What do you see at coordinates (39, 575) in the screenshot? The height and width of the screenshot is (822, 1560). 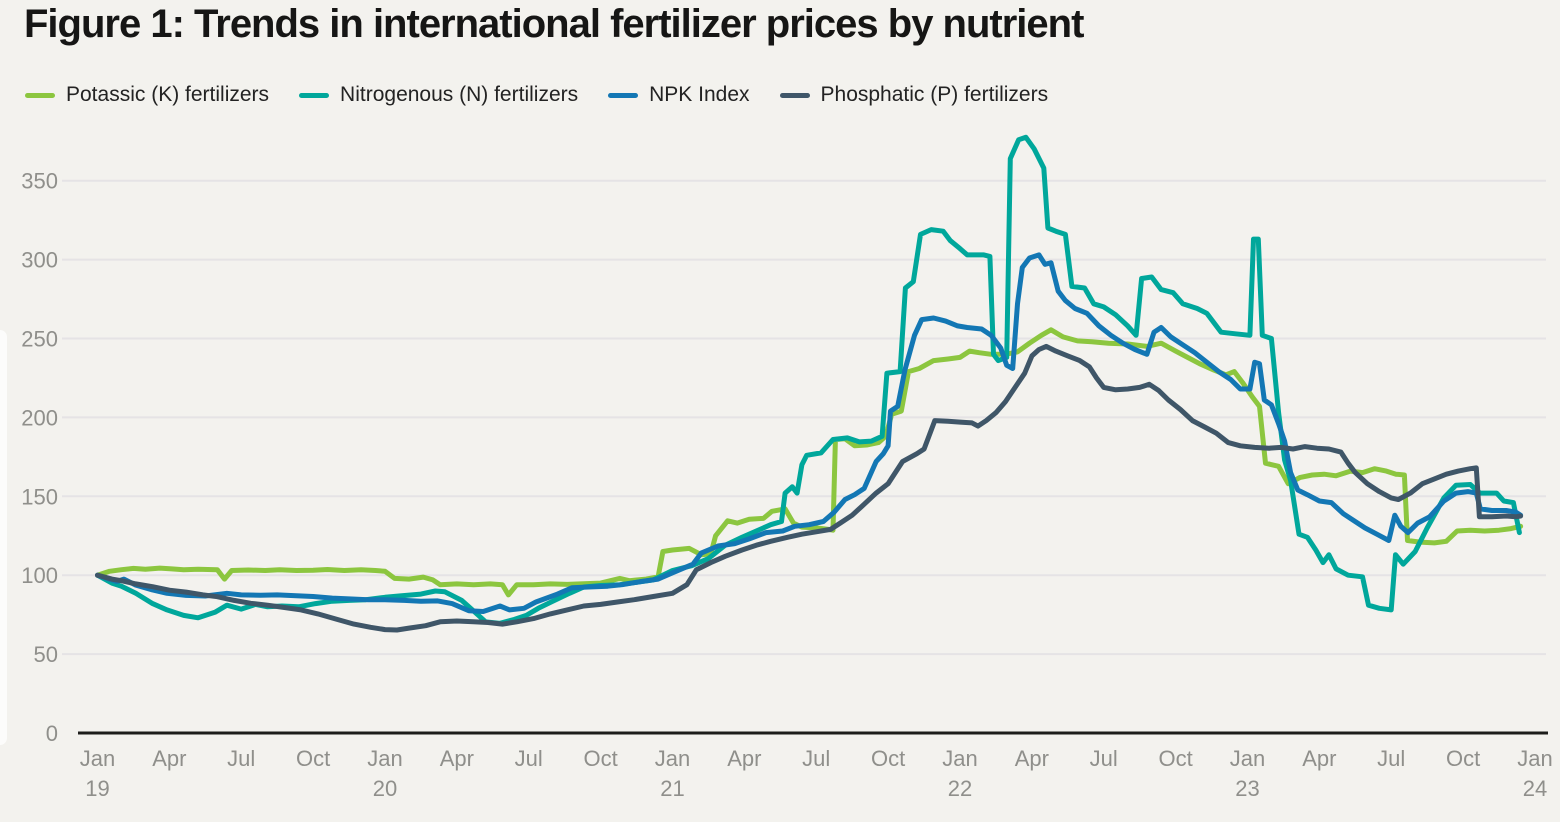 I see `y-axis-tick-label: 100` at bounding box center [39, 575].